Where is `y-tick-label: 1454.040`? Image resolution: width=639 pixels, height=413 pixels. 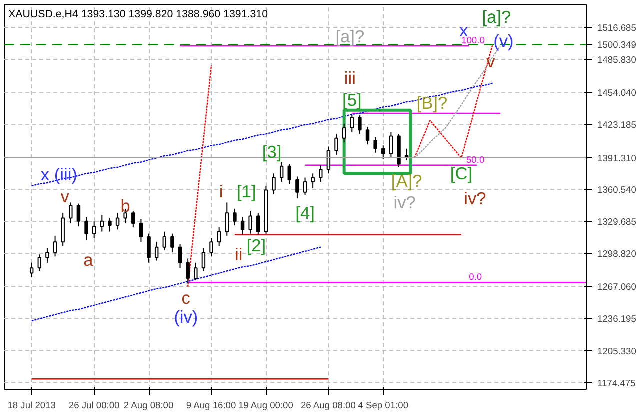
y-tick-label: 1454.040 is located at coordinates (617, 93).